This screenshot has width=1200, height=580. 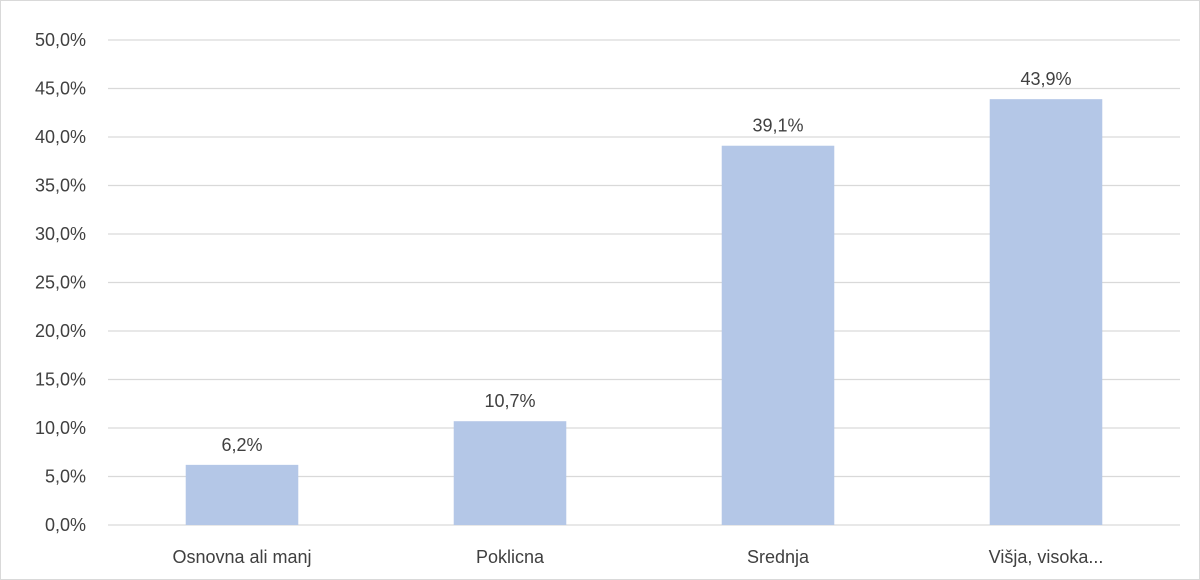 What do you see at coordinates (778, 557) in the screenshot?
I see `x-tick-label: Srednja` at bounding box center [778, 557].